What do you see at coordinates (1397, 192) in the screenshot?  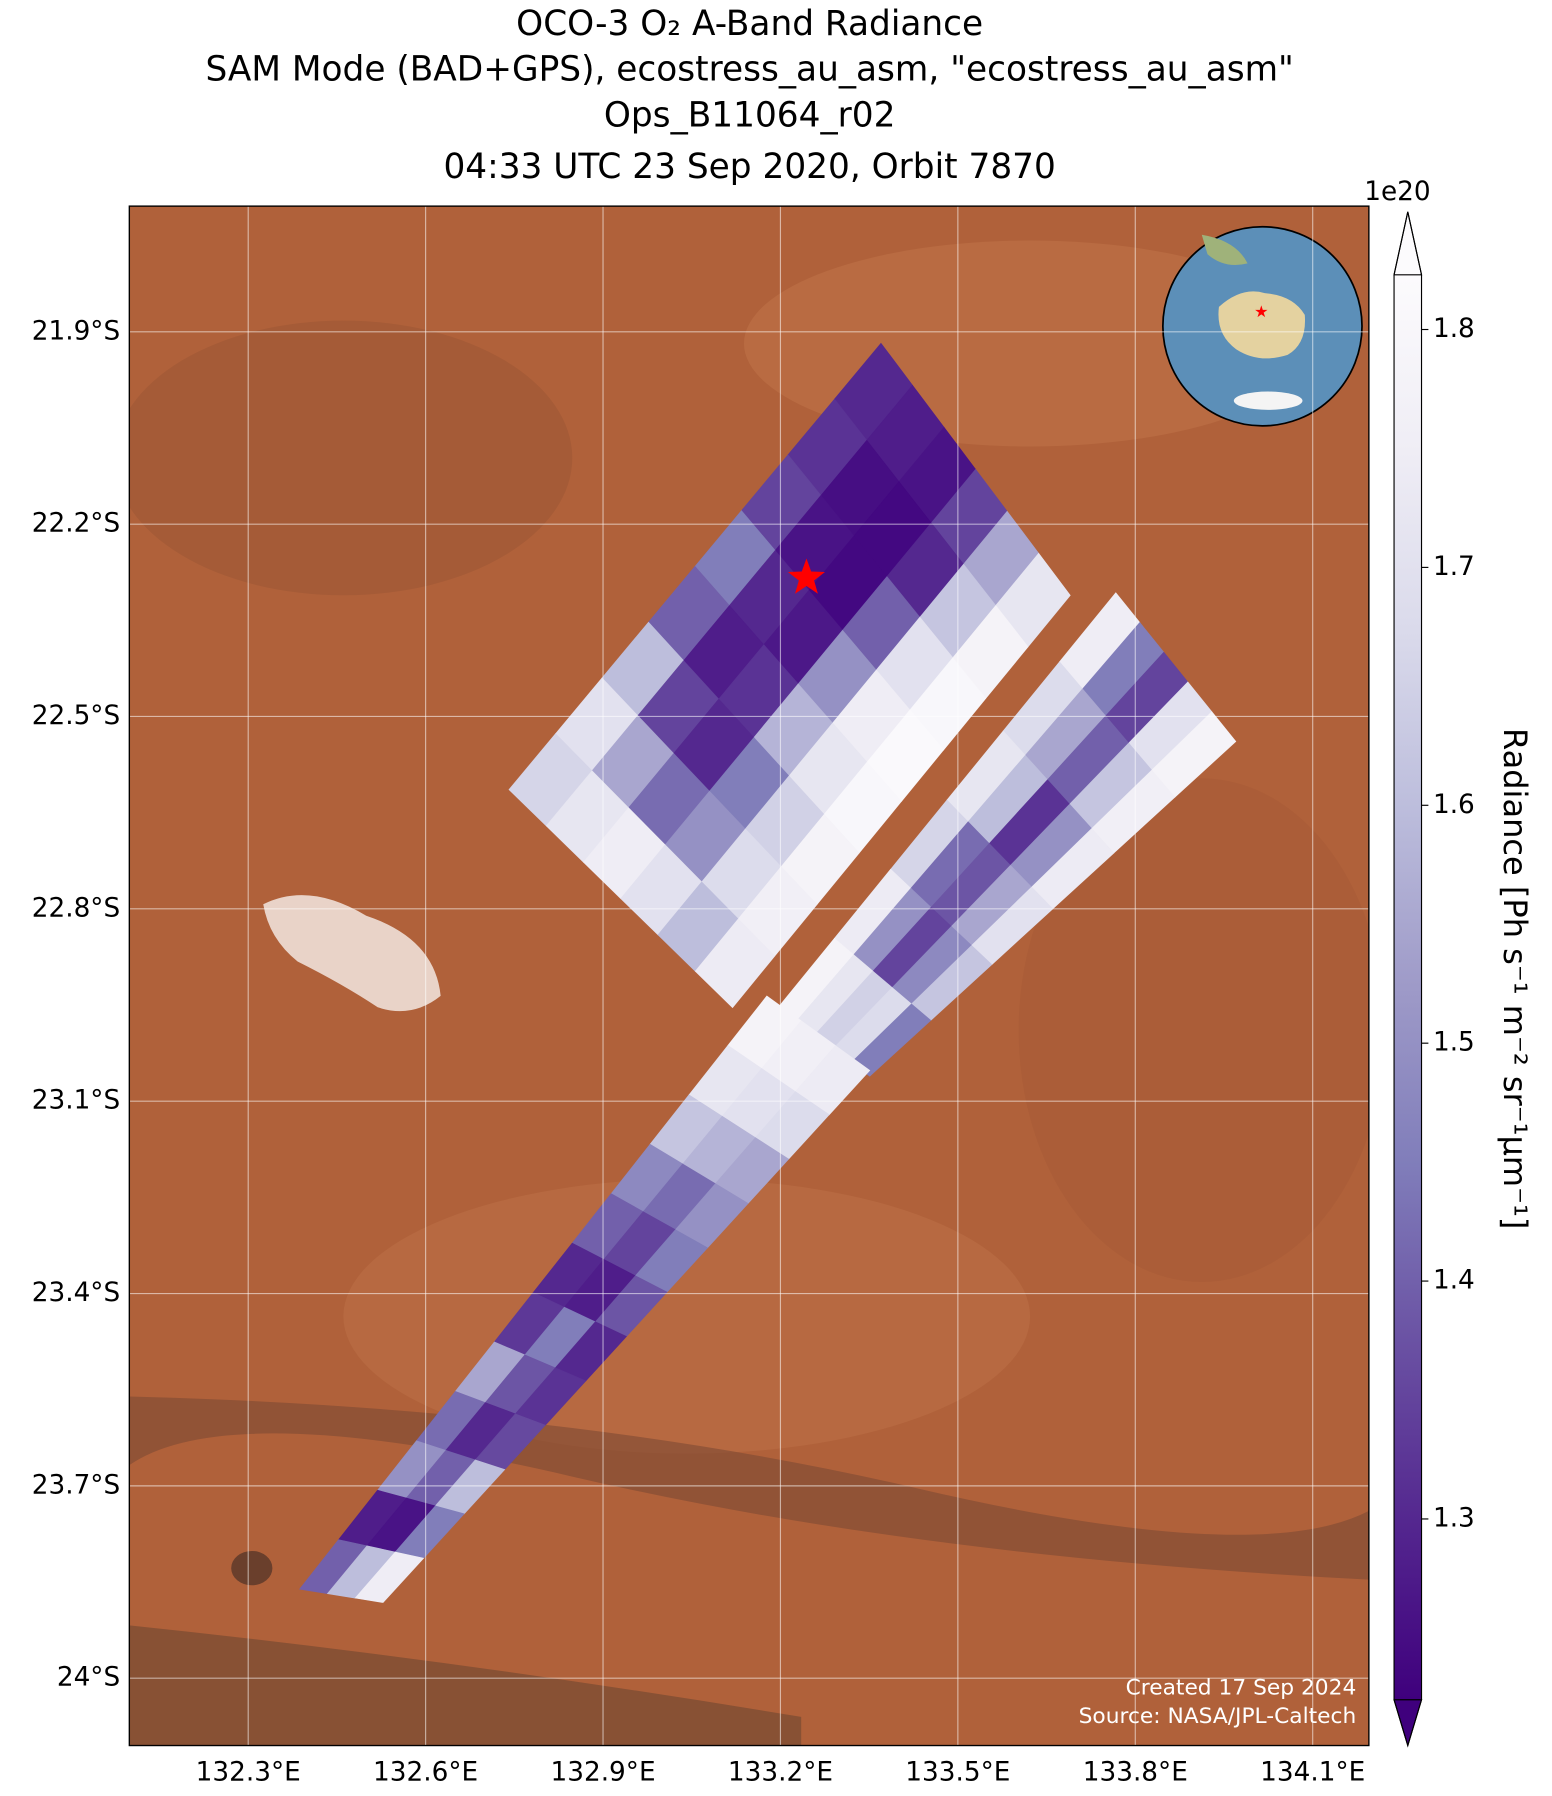 I see `colorbar-offset: 1e20` at bounding box center [1397, 192].